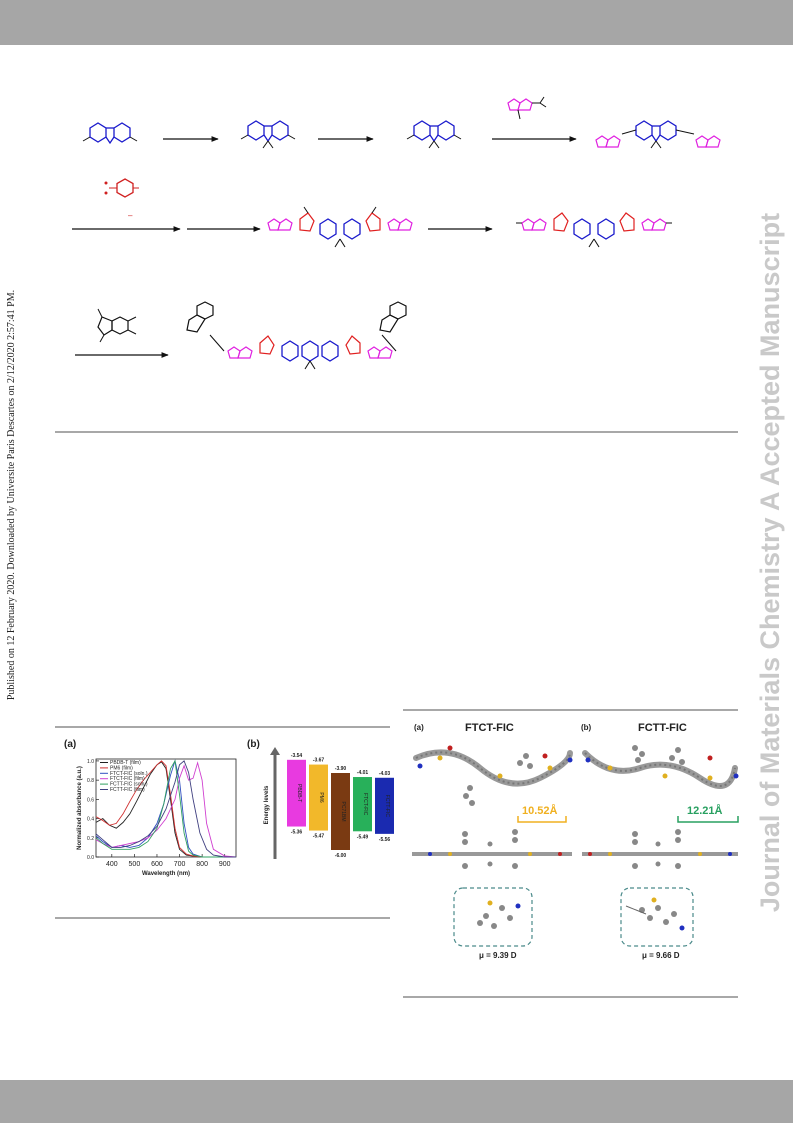  I want to click on absorption-series, so click(166, 808).